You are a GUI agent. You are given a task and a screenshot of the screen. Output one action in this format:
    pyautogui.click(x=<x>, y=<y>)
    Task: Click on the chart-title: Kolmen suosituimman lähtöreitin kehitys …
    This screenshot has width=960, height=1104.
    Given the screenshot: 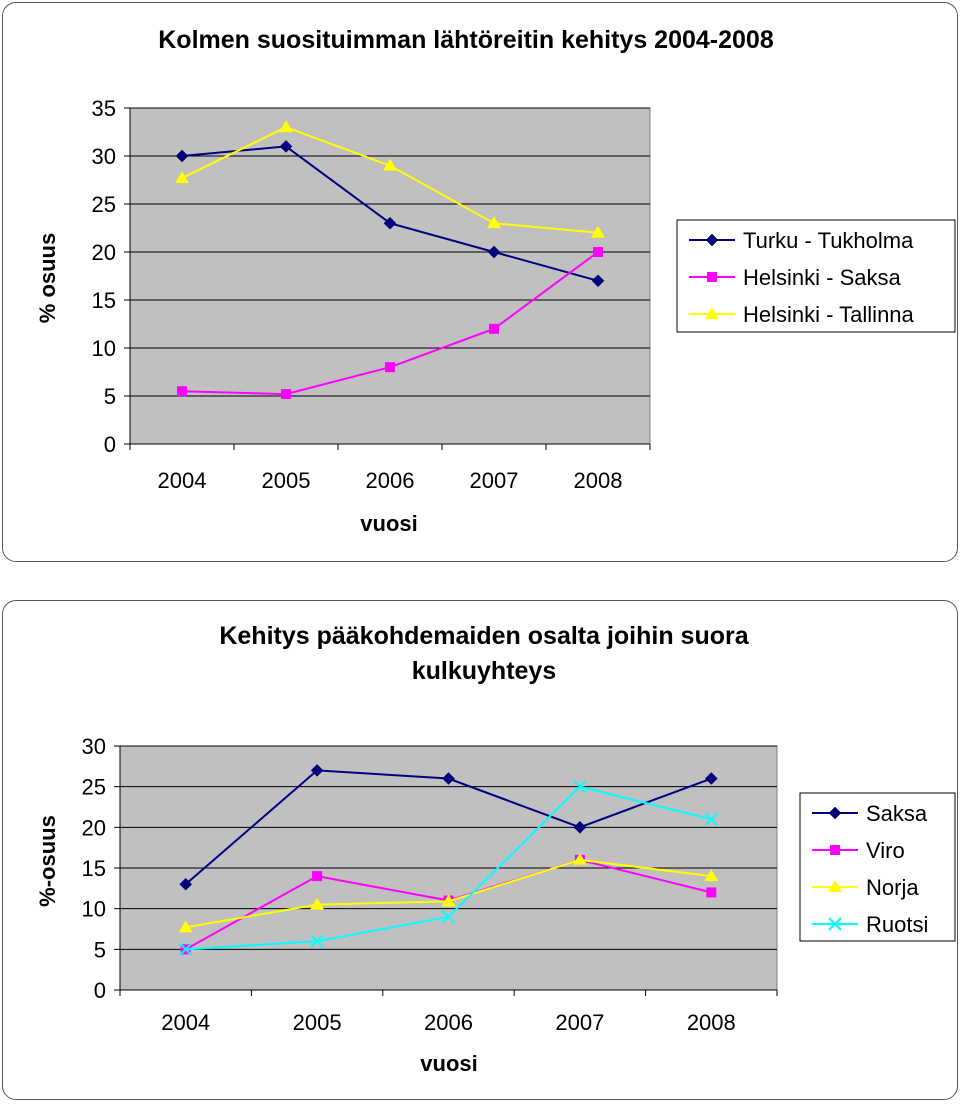 What is the action you would take?
    pyautogui.click(x=466, y=40)
    